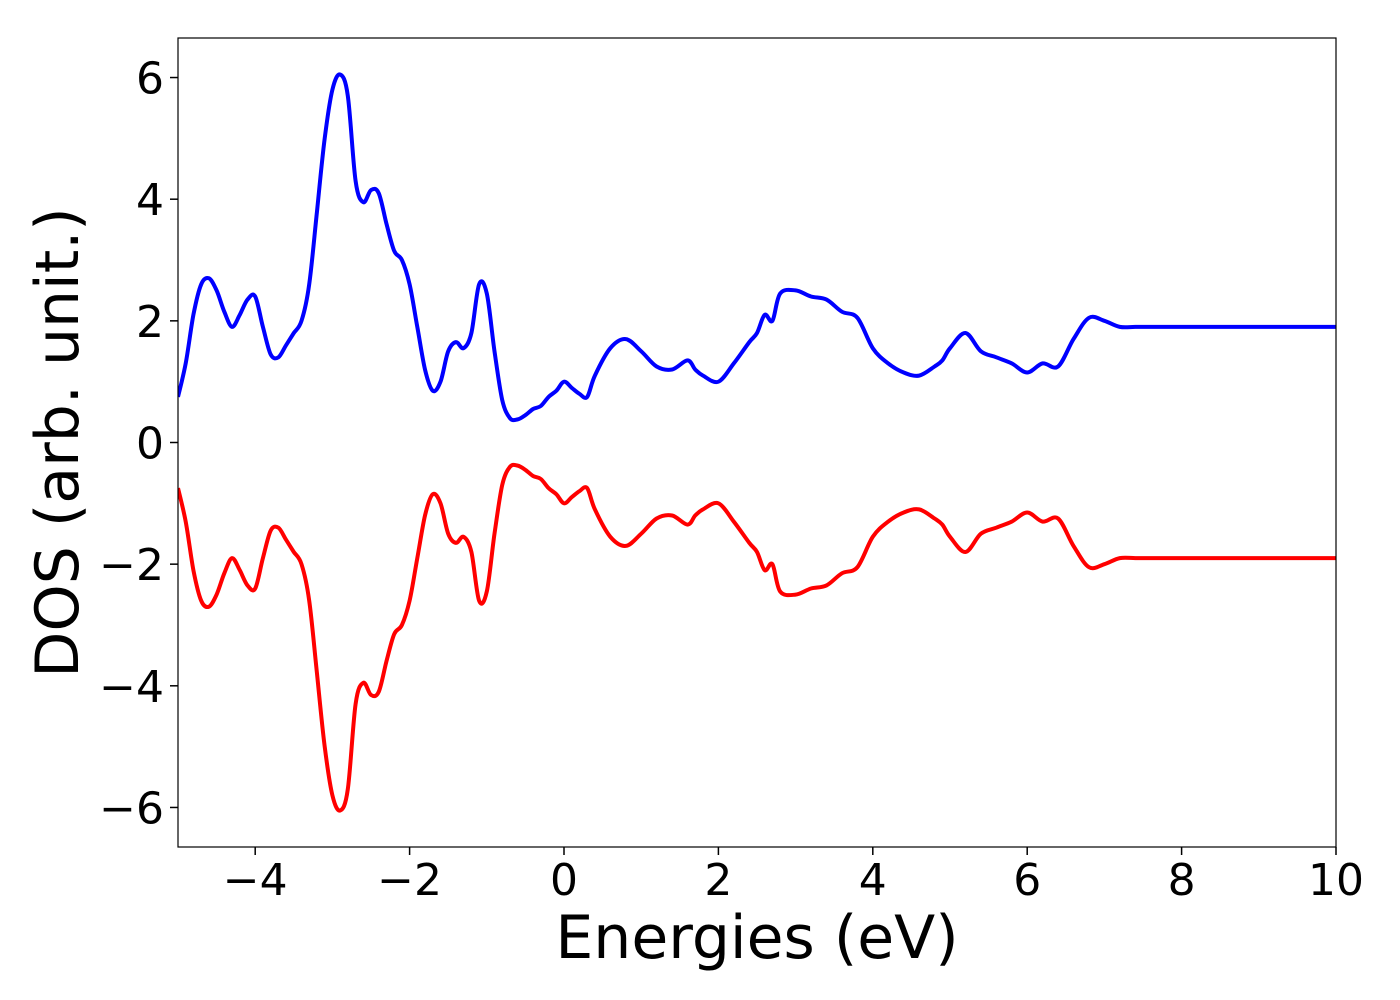 Image resolution: width=1400 pixels, height=1000 pixels. Describe the element at coordinates (718, 880) in the screenshot. I see `x-tick-label: 2` at that location.